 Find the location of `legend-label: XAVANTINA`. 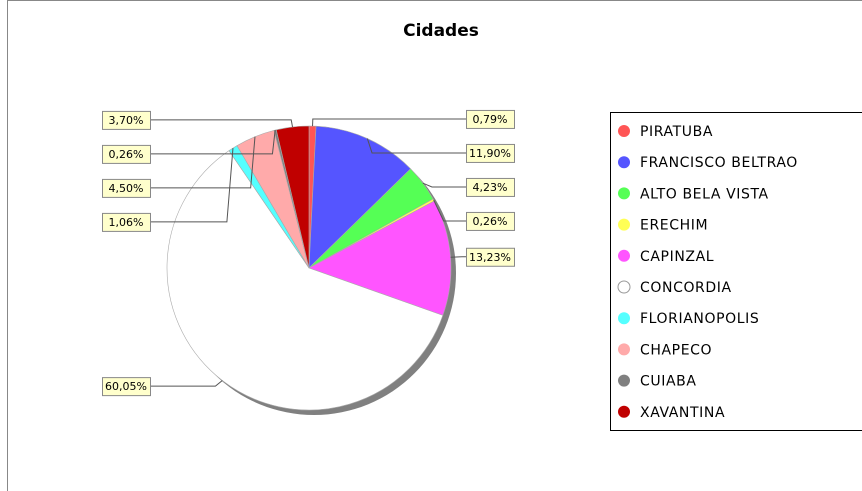

legend-label: XAVANTINA is located at coordinates (682, 413).